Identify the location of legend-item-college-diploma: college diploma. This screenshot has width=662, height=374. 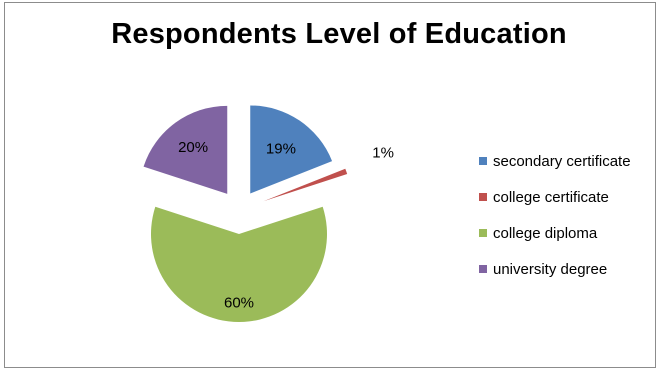
(564, 240).